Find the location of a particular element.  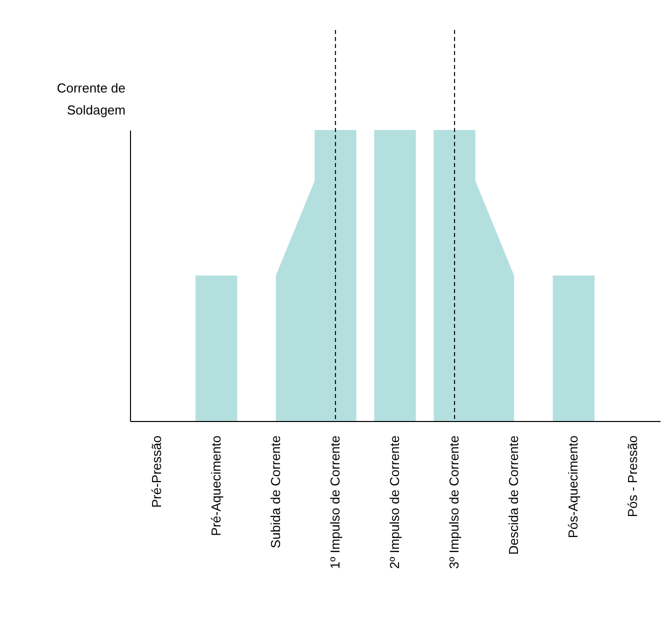

y-axis-title: Corrente de Soldagem is located at coordinates (91, 99).